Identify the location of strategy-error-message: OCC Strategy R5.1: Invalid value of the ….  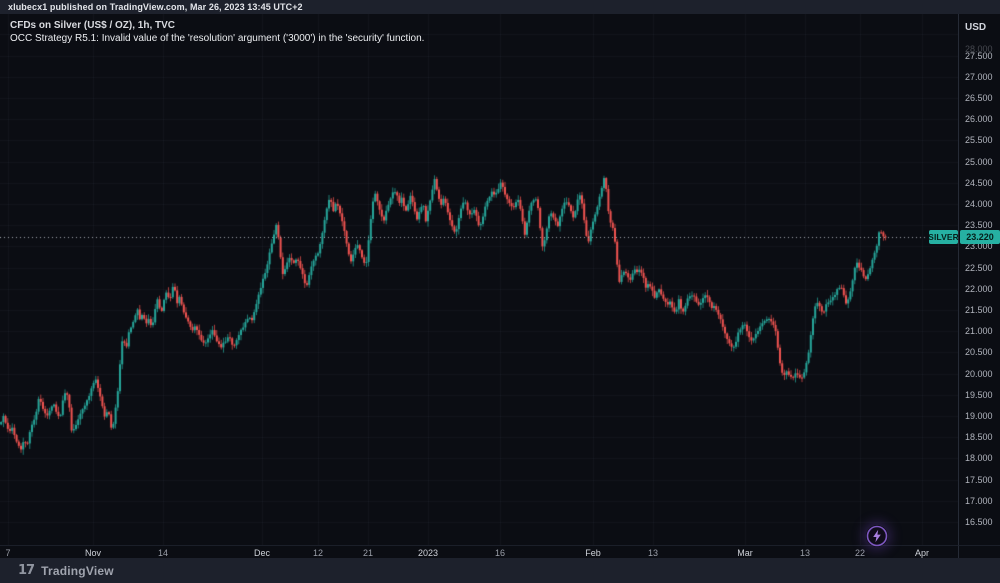
(217, 38).